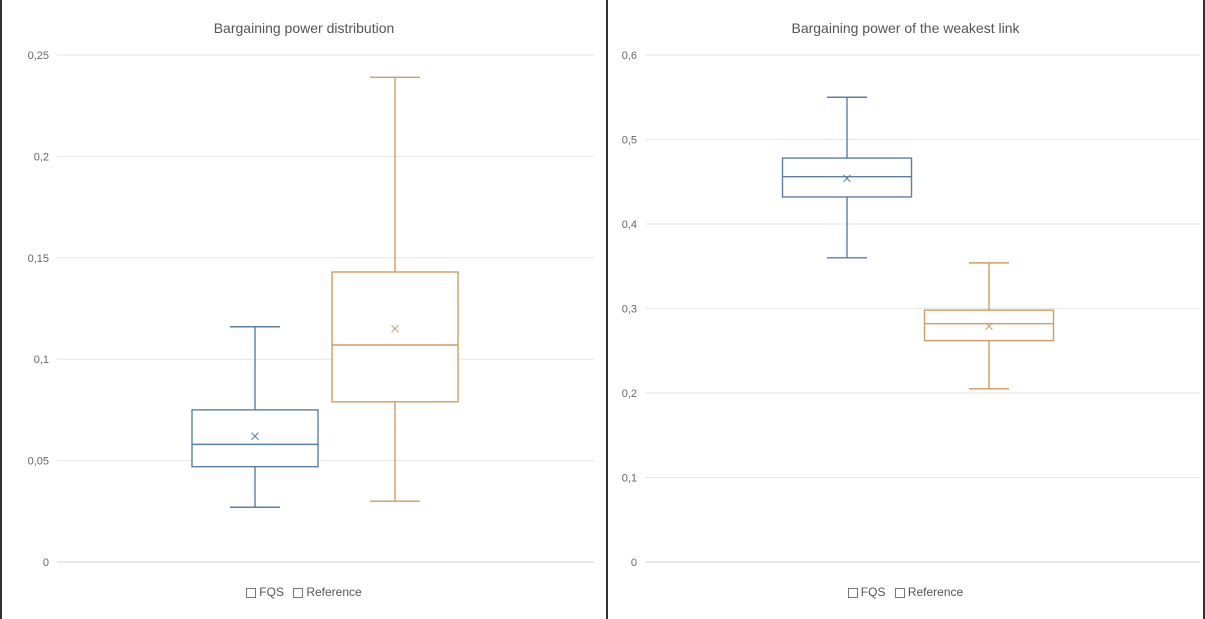 This screenshot has width=1205, height=619. Describe the element at coordinates (38, 56) in the screenshot. I see `y-tick-label: 0,25` at that location.